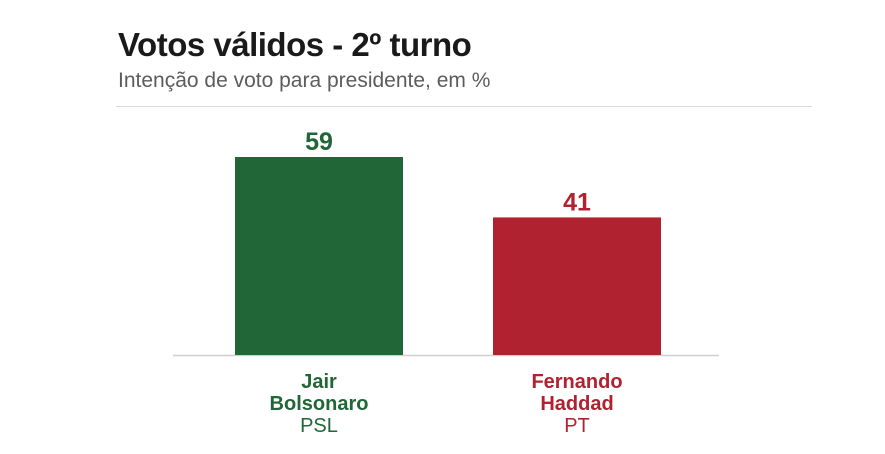  I want to click on party-label-0: PSL, so click(319, 426).